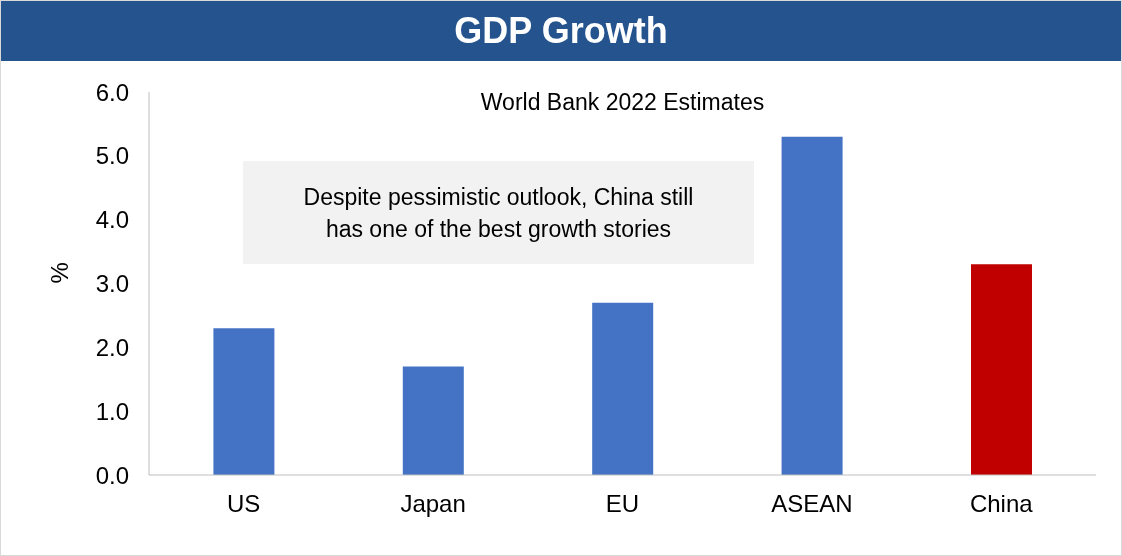 The image size is (1122, 556). What do you see at coordinates (622, 504) in the screenshot?
I see `x-tick-label: EU` at bounding box center [622, 504].